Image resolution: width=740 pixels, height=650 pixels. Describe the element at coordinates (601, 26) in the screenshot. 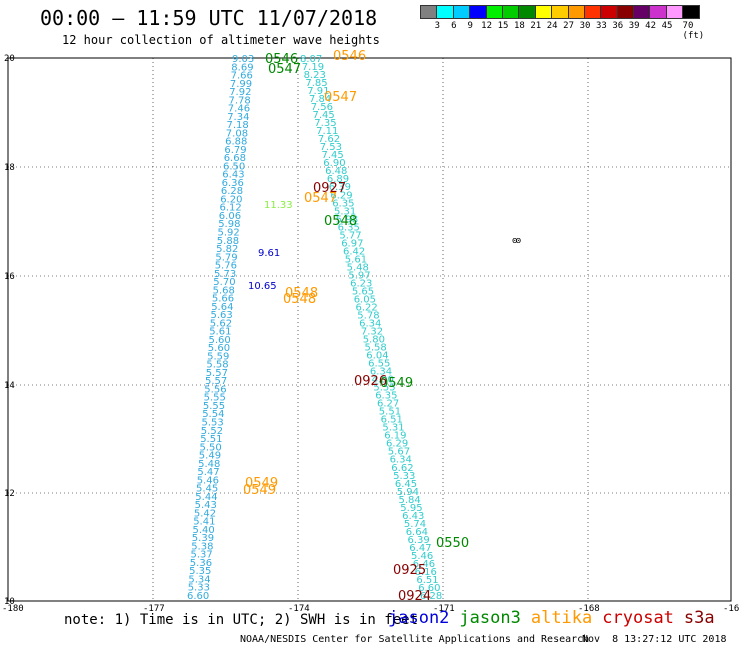

I see `legend-label: 33` at that location.